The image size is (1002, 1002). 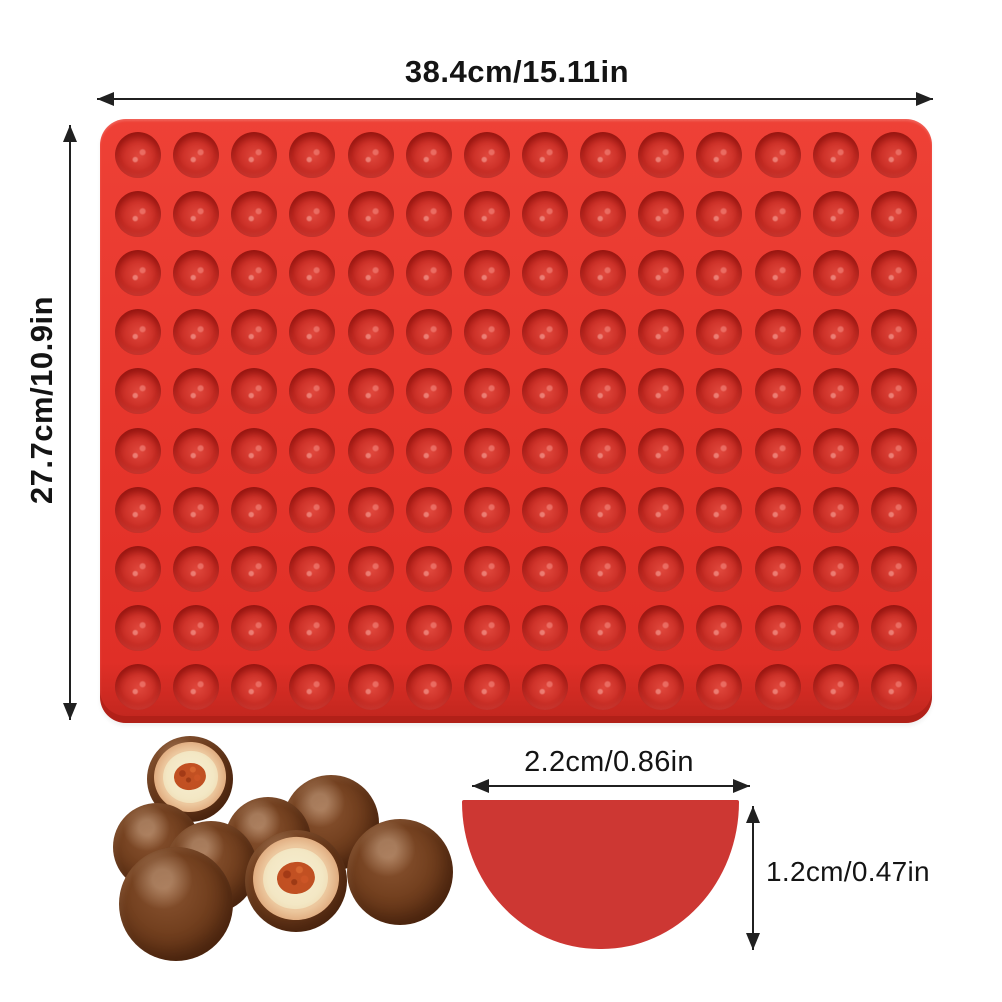 What do you see at coordinates (600, 874) in the screenshot?
I see `cavity-cross-section` at bounding box center [600, 874].